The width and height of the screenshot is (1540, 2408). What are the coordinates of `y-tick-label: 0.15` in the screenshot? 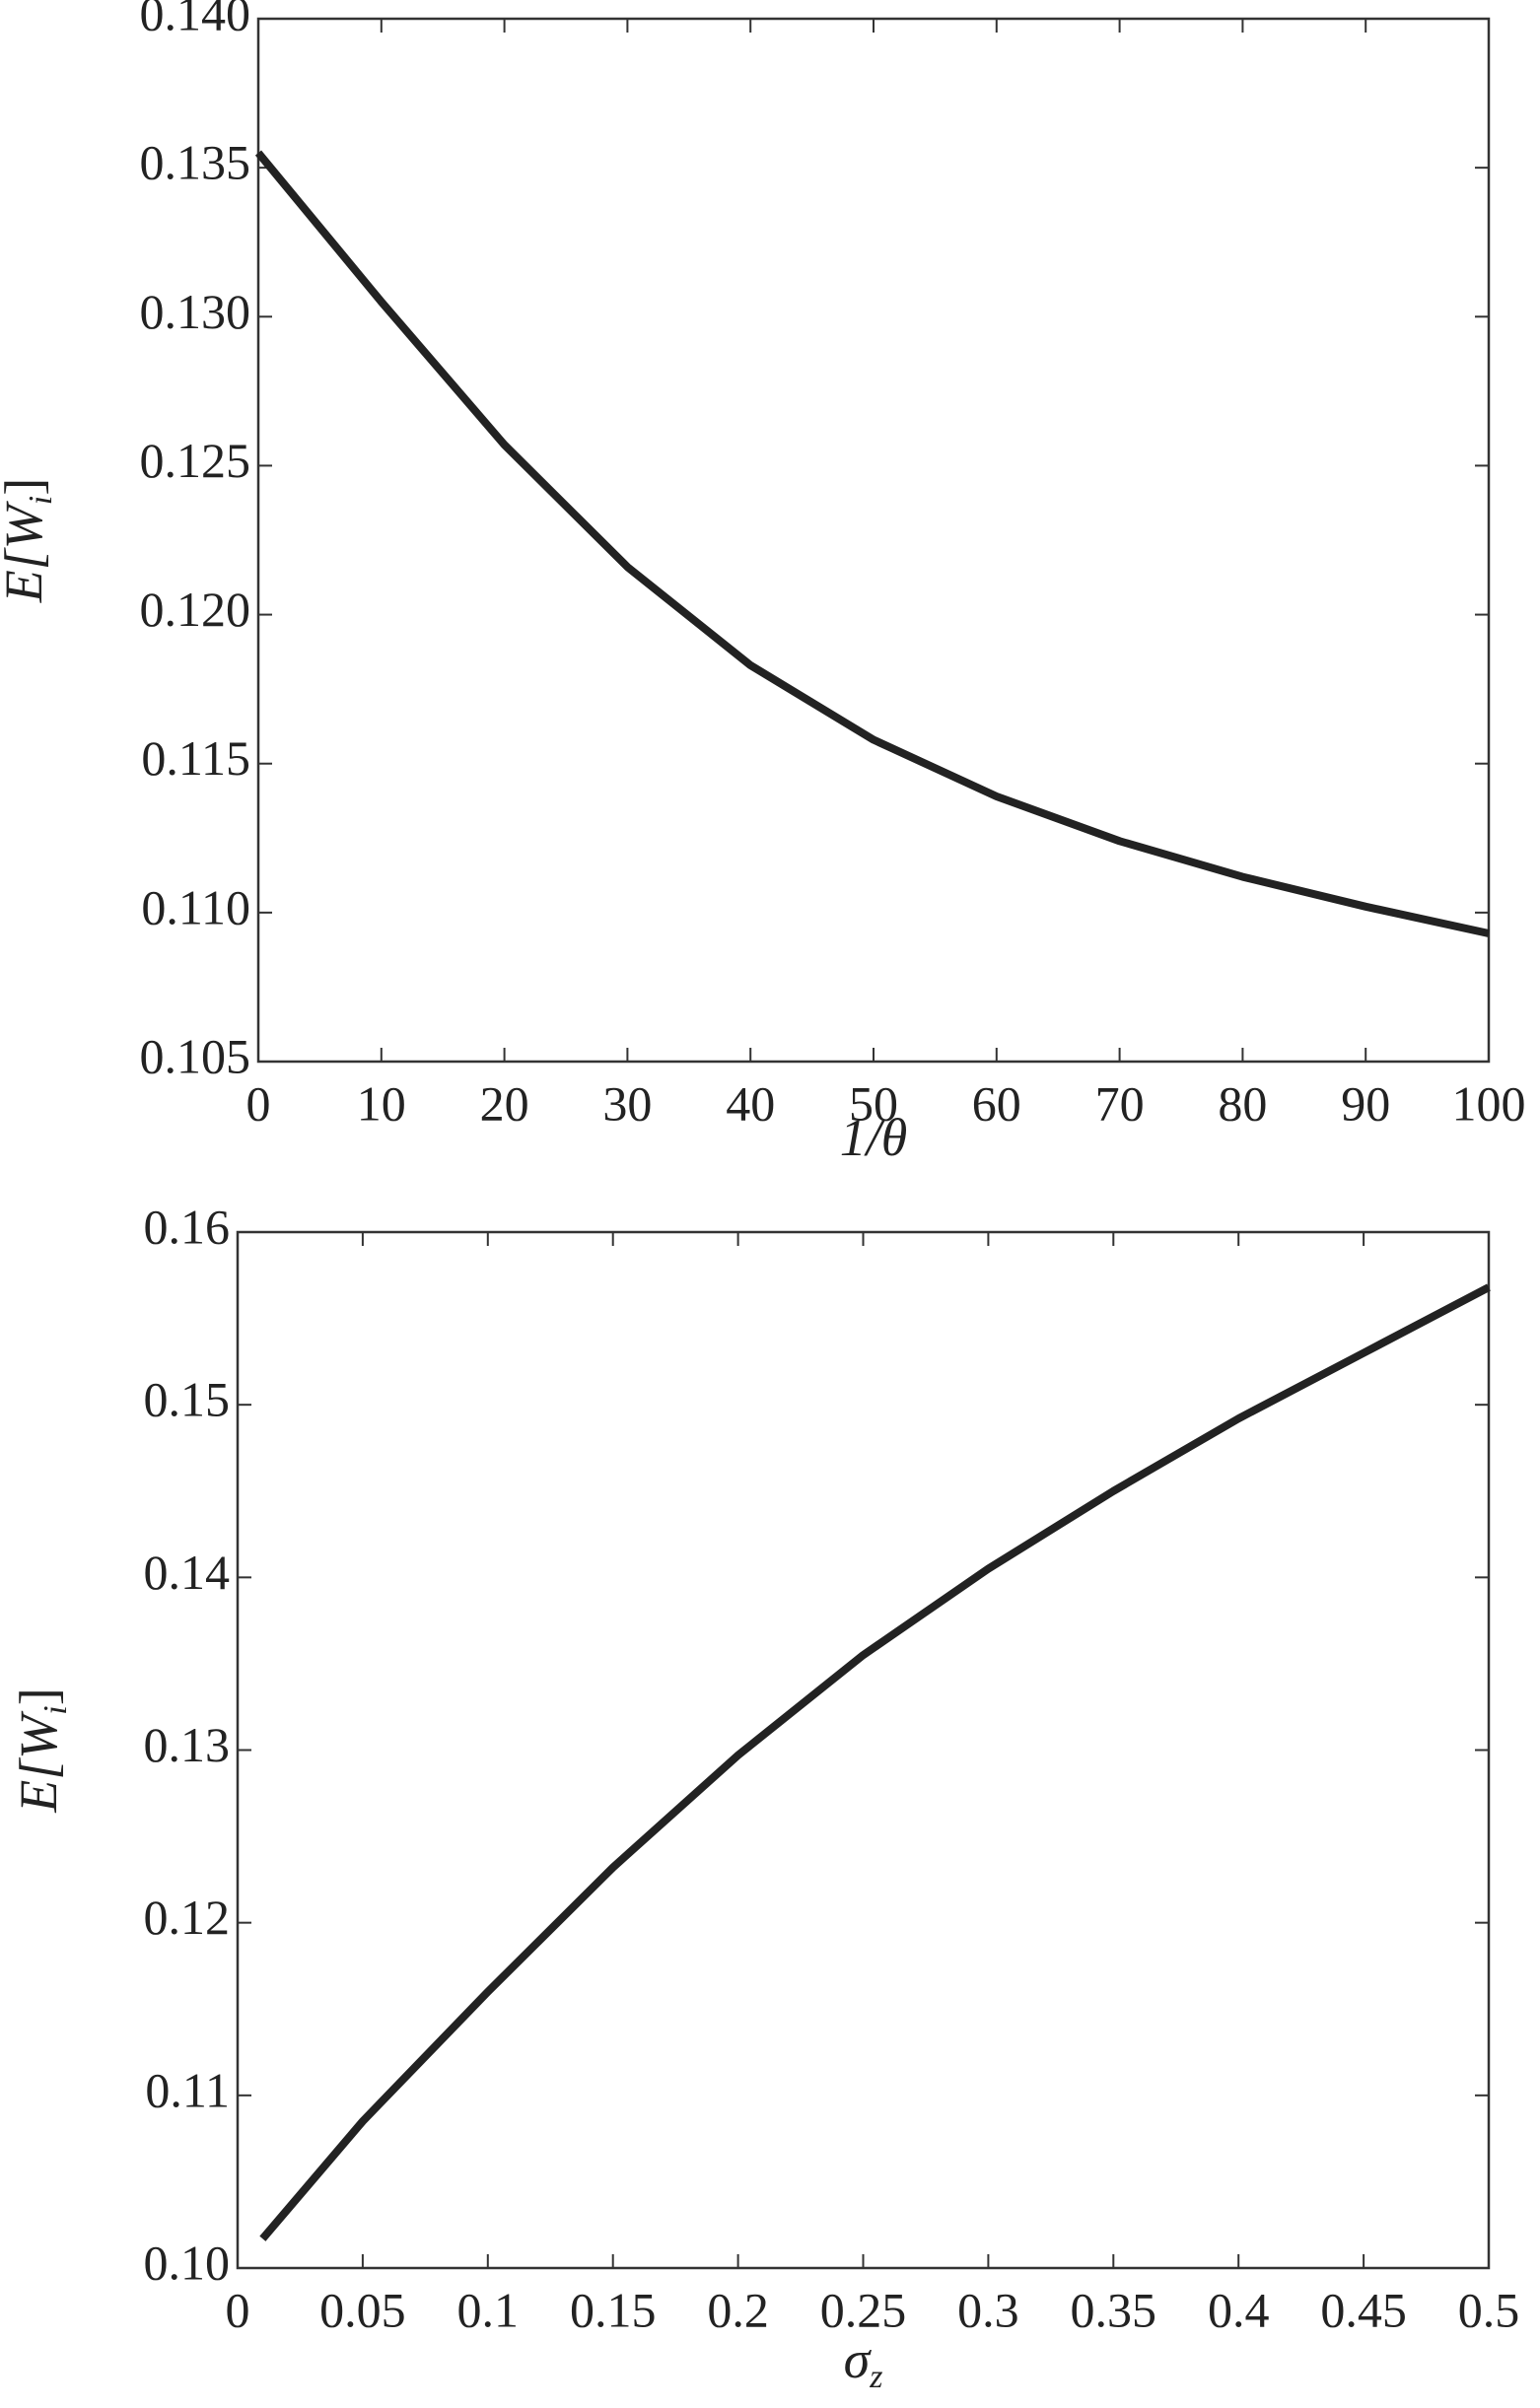 It's located at (187, 1399).